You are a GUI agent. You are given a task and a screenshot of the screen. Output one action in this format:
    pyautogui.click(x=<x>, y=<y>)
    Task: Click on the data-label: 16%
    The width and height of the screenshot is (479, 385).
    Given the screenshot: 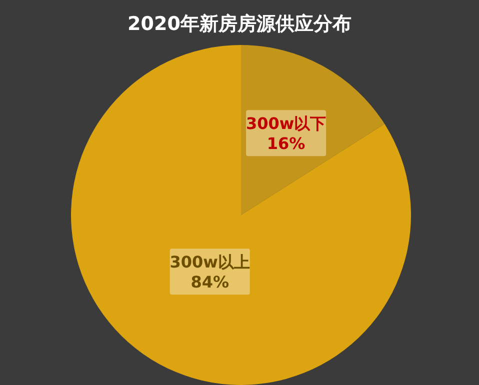 What is the action you would take?
    pyautogui.click(x=286, y=144)
    